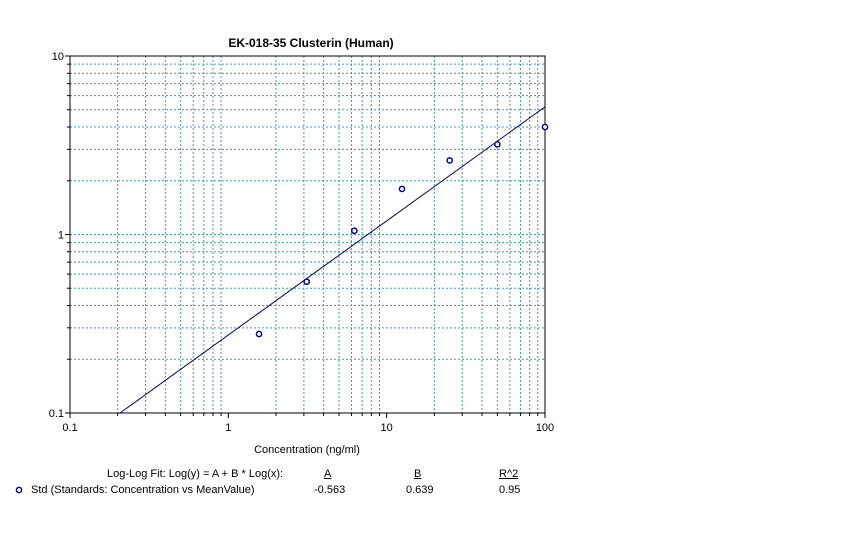 The height and width of the screenshot is (540, 864). What do you see at coordinates (56, 414) in the screenshot?
I see `y-tick-label: 0.1` at bounding box center [56, 414].